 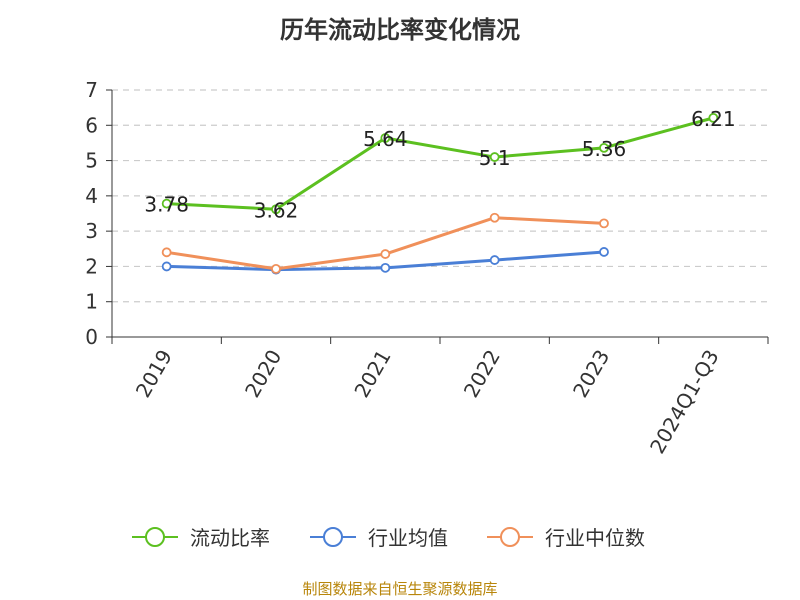 What do you see at coordinates (263, 374) in the screenshot?
I see `x-tick-label: 2020` at bounding box center [263, 374].